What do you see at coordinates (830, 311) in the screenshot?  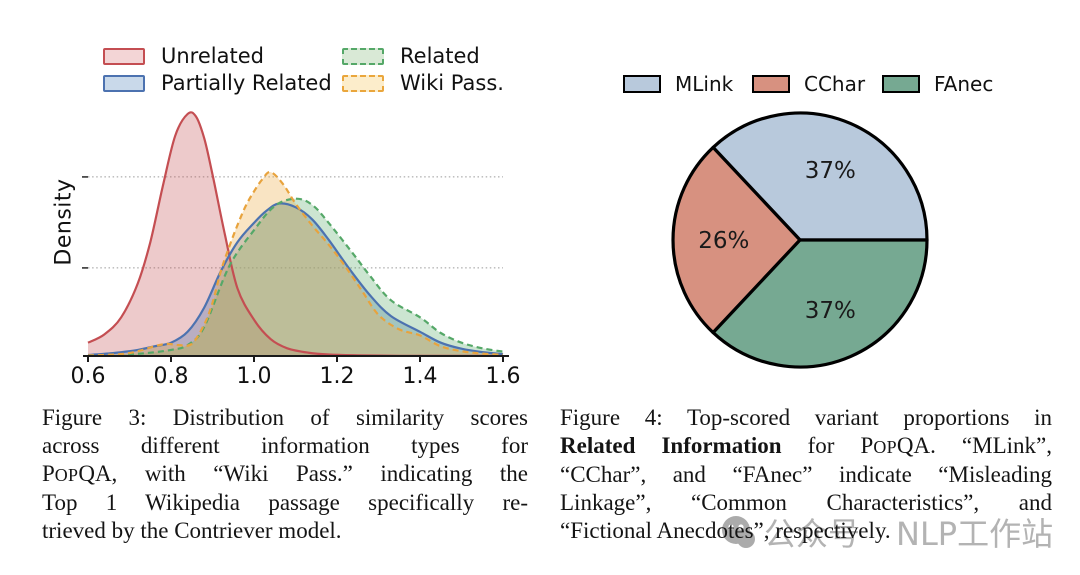 I see `pie-label-fanec: 37%` at bounding box center [830, 311].